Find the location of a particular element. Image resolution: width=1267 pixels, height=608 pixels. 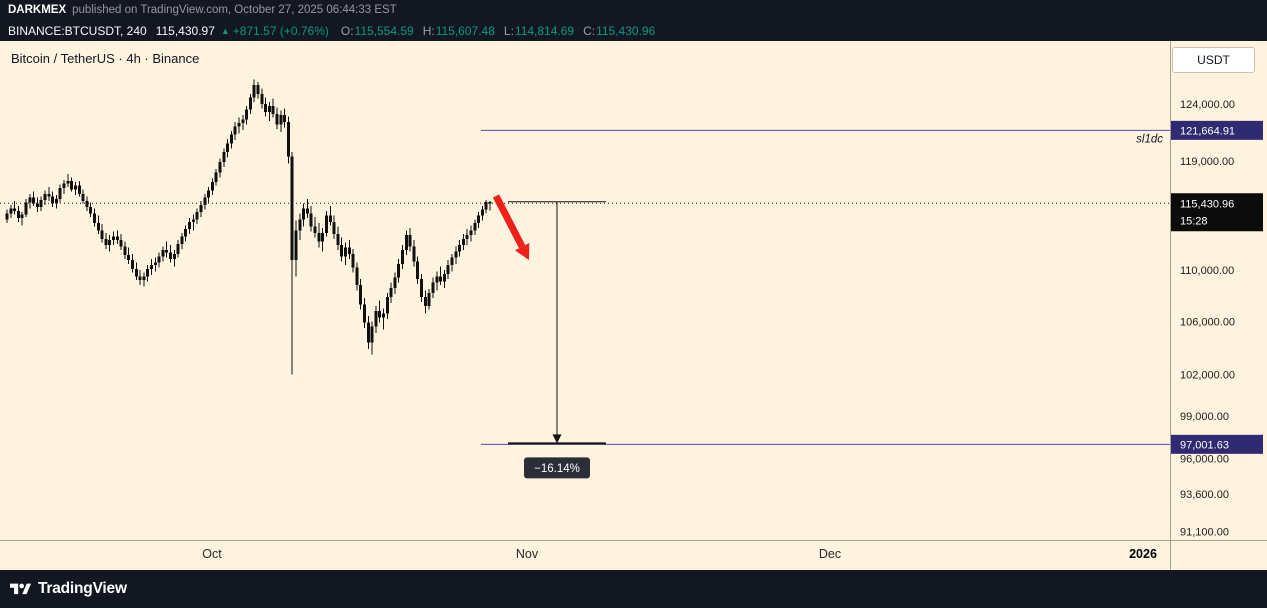

author-name: DARKMEX is located at coordinates (37, 10).